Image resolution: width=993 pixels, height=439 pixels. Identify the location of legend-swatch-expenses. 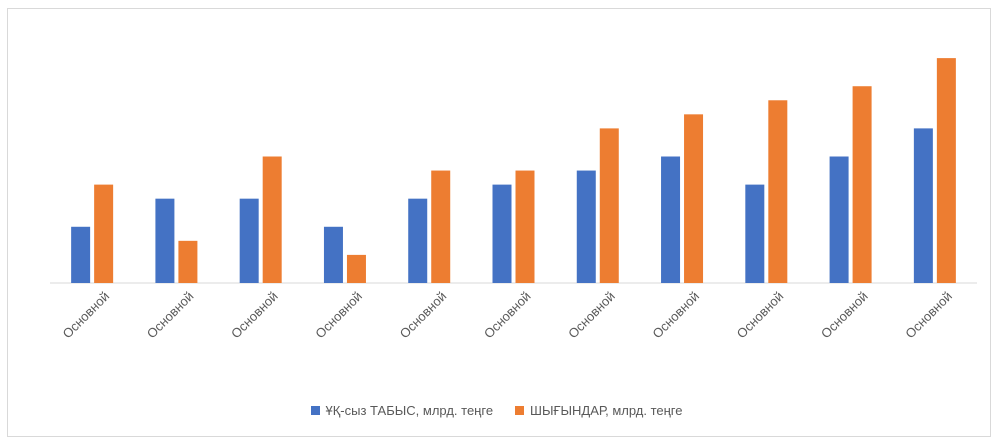
(520, 410).